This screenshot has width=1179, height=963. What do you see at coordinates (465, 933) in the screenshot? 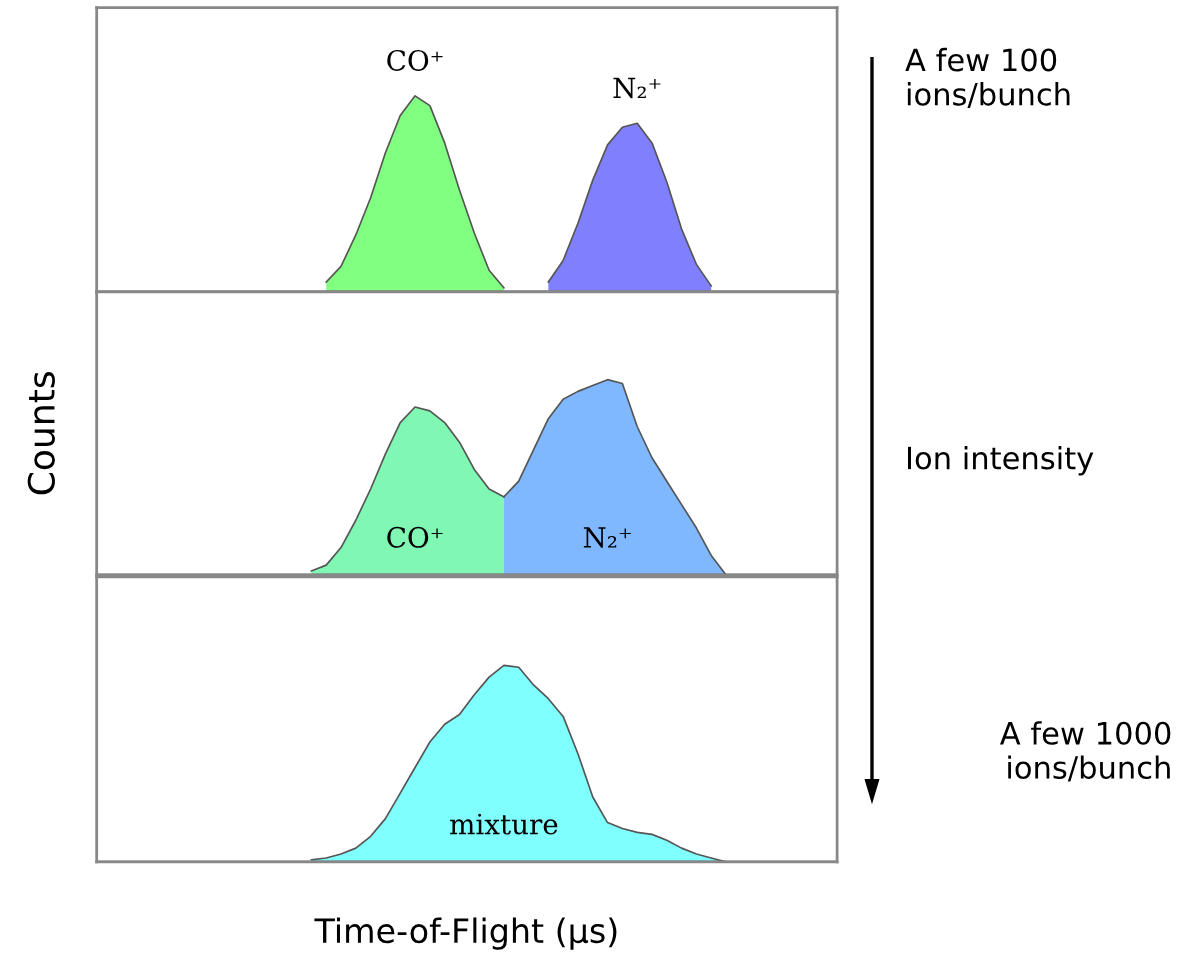
I see `x-axis-title: Time-of-Flight (µs)` at bounding box center [465, 933].